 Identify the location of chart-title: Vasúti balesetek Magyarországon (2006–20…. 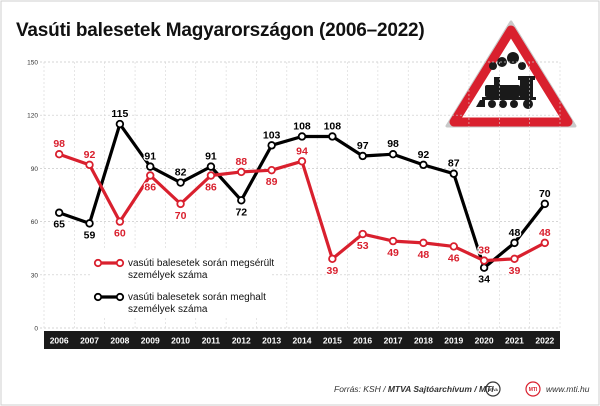
(220, 30).